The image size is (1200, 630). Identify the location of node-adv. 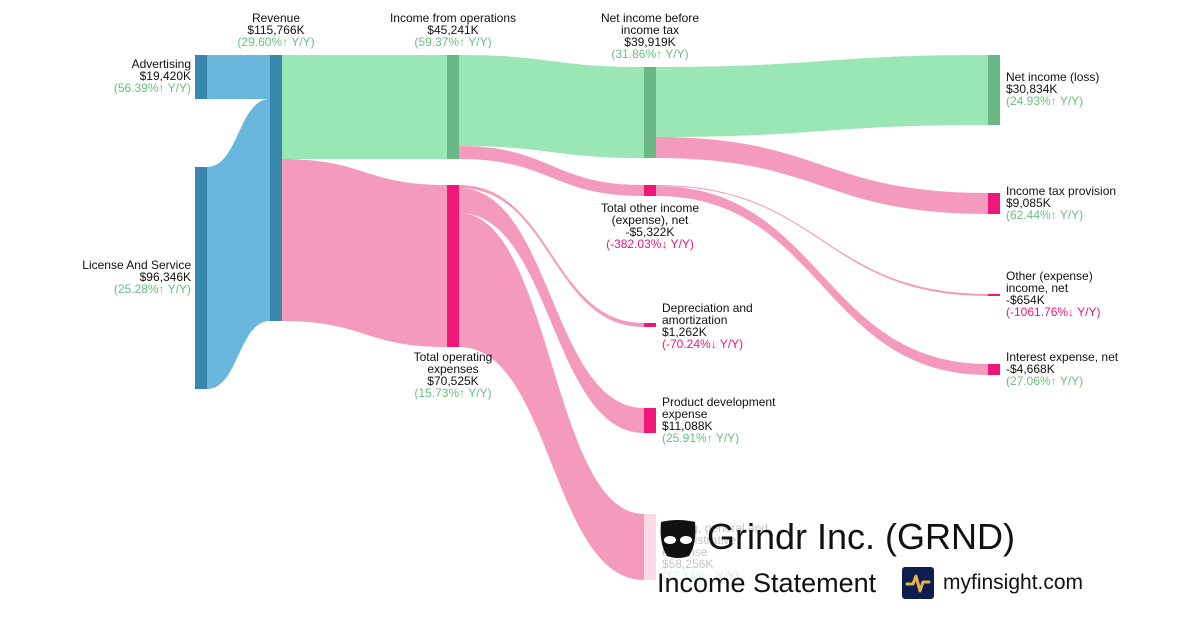
(201, 77).